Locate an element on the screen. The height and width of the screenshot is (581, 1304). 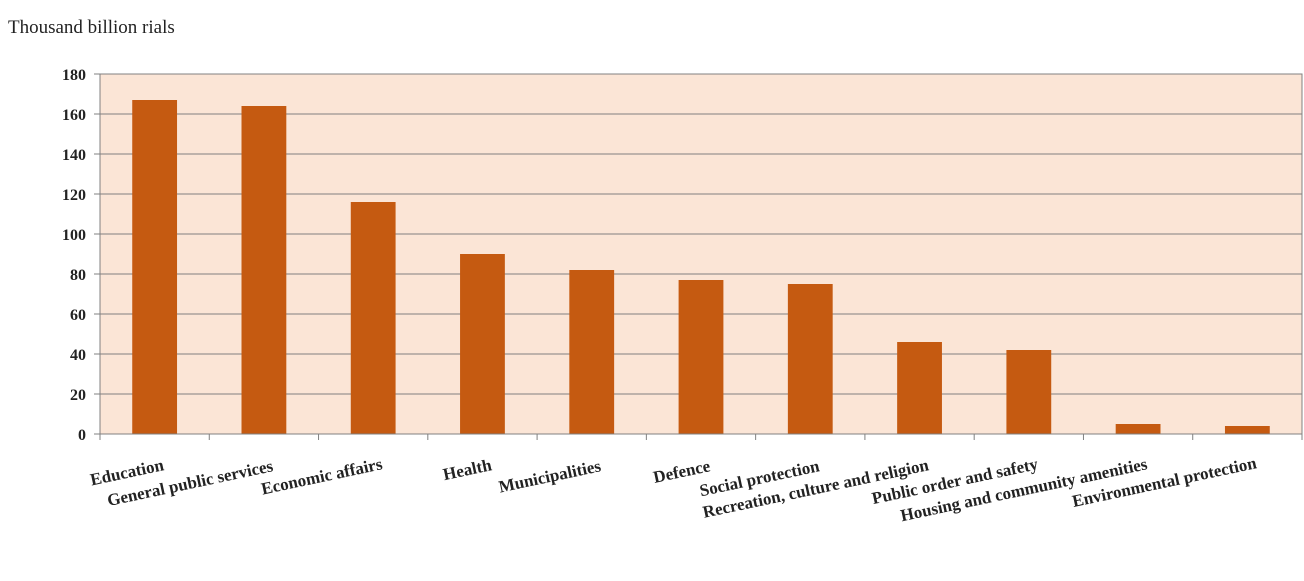
y-tick-label: 120 is located at coordinates (74, 195).